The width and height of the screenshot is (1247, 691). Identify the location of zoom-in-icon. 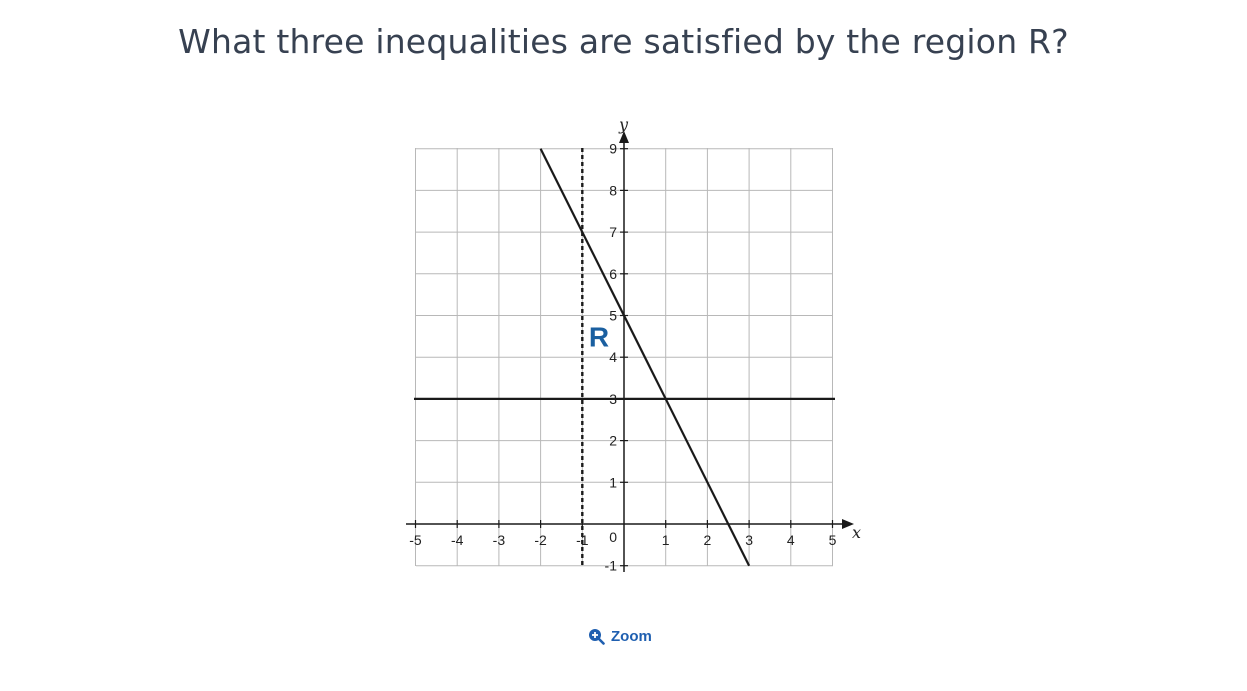
(597, 637).